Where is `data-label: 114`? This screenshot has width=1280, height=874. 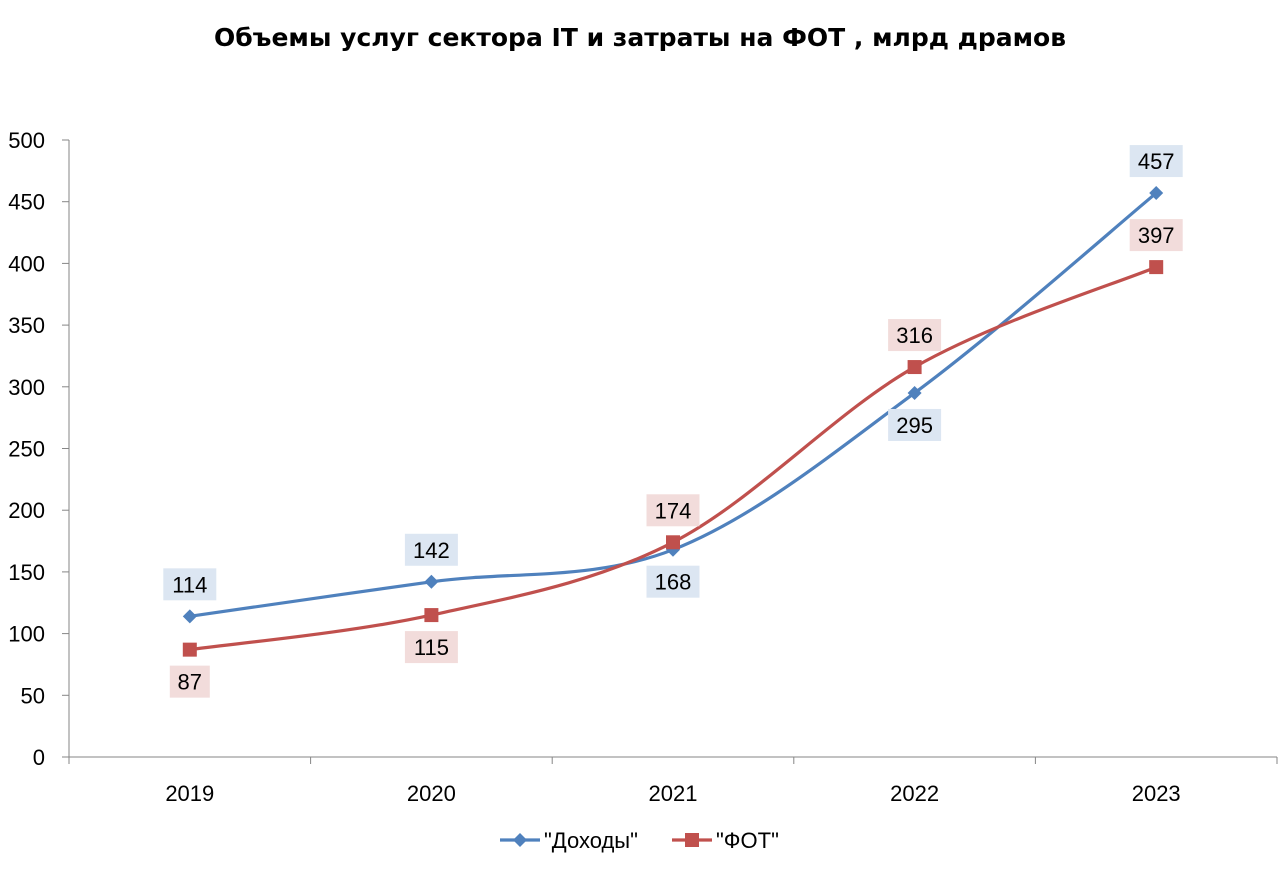
data-label: 114 is located at coordinates (189, 584).